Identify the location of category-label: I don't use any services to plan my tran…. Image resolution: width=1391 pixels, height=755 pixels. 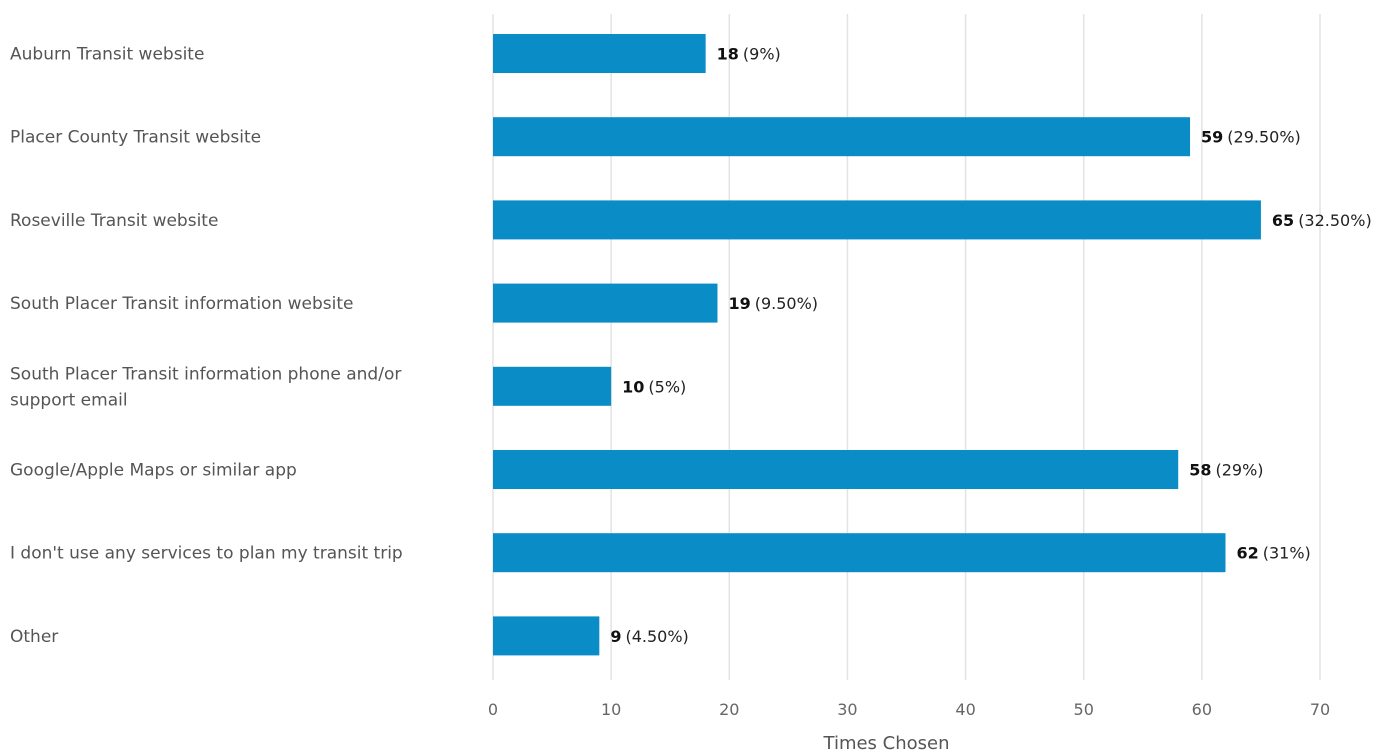
(206, 554).